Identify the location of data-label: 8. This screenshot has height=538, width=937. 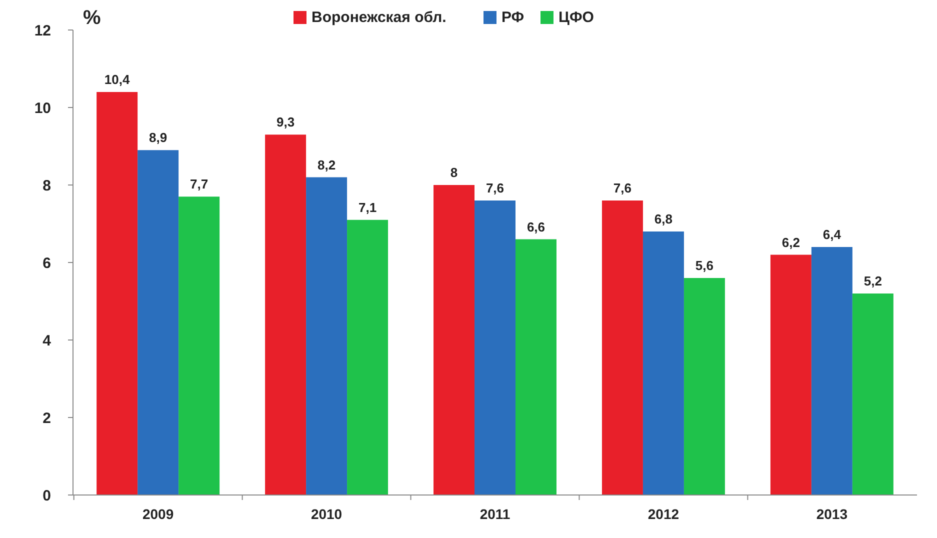
(454, 172).